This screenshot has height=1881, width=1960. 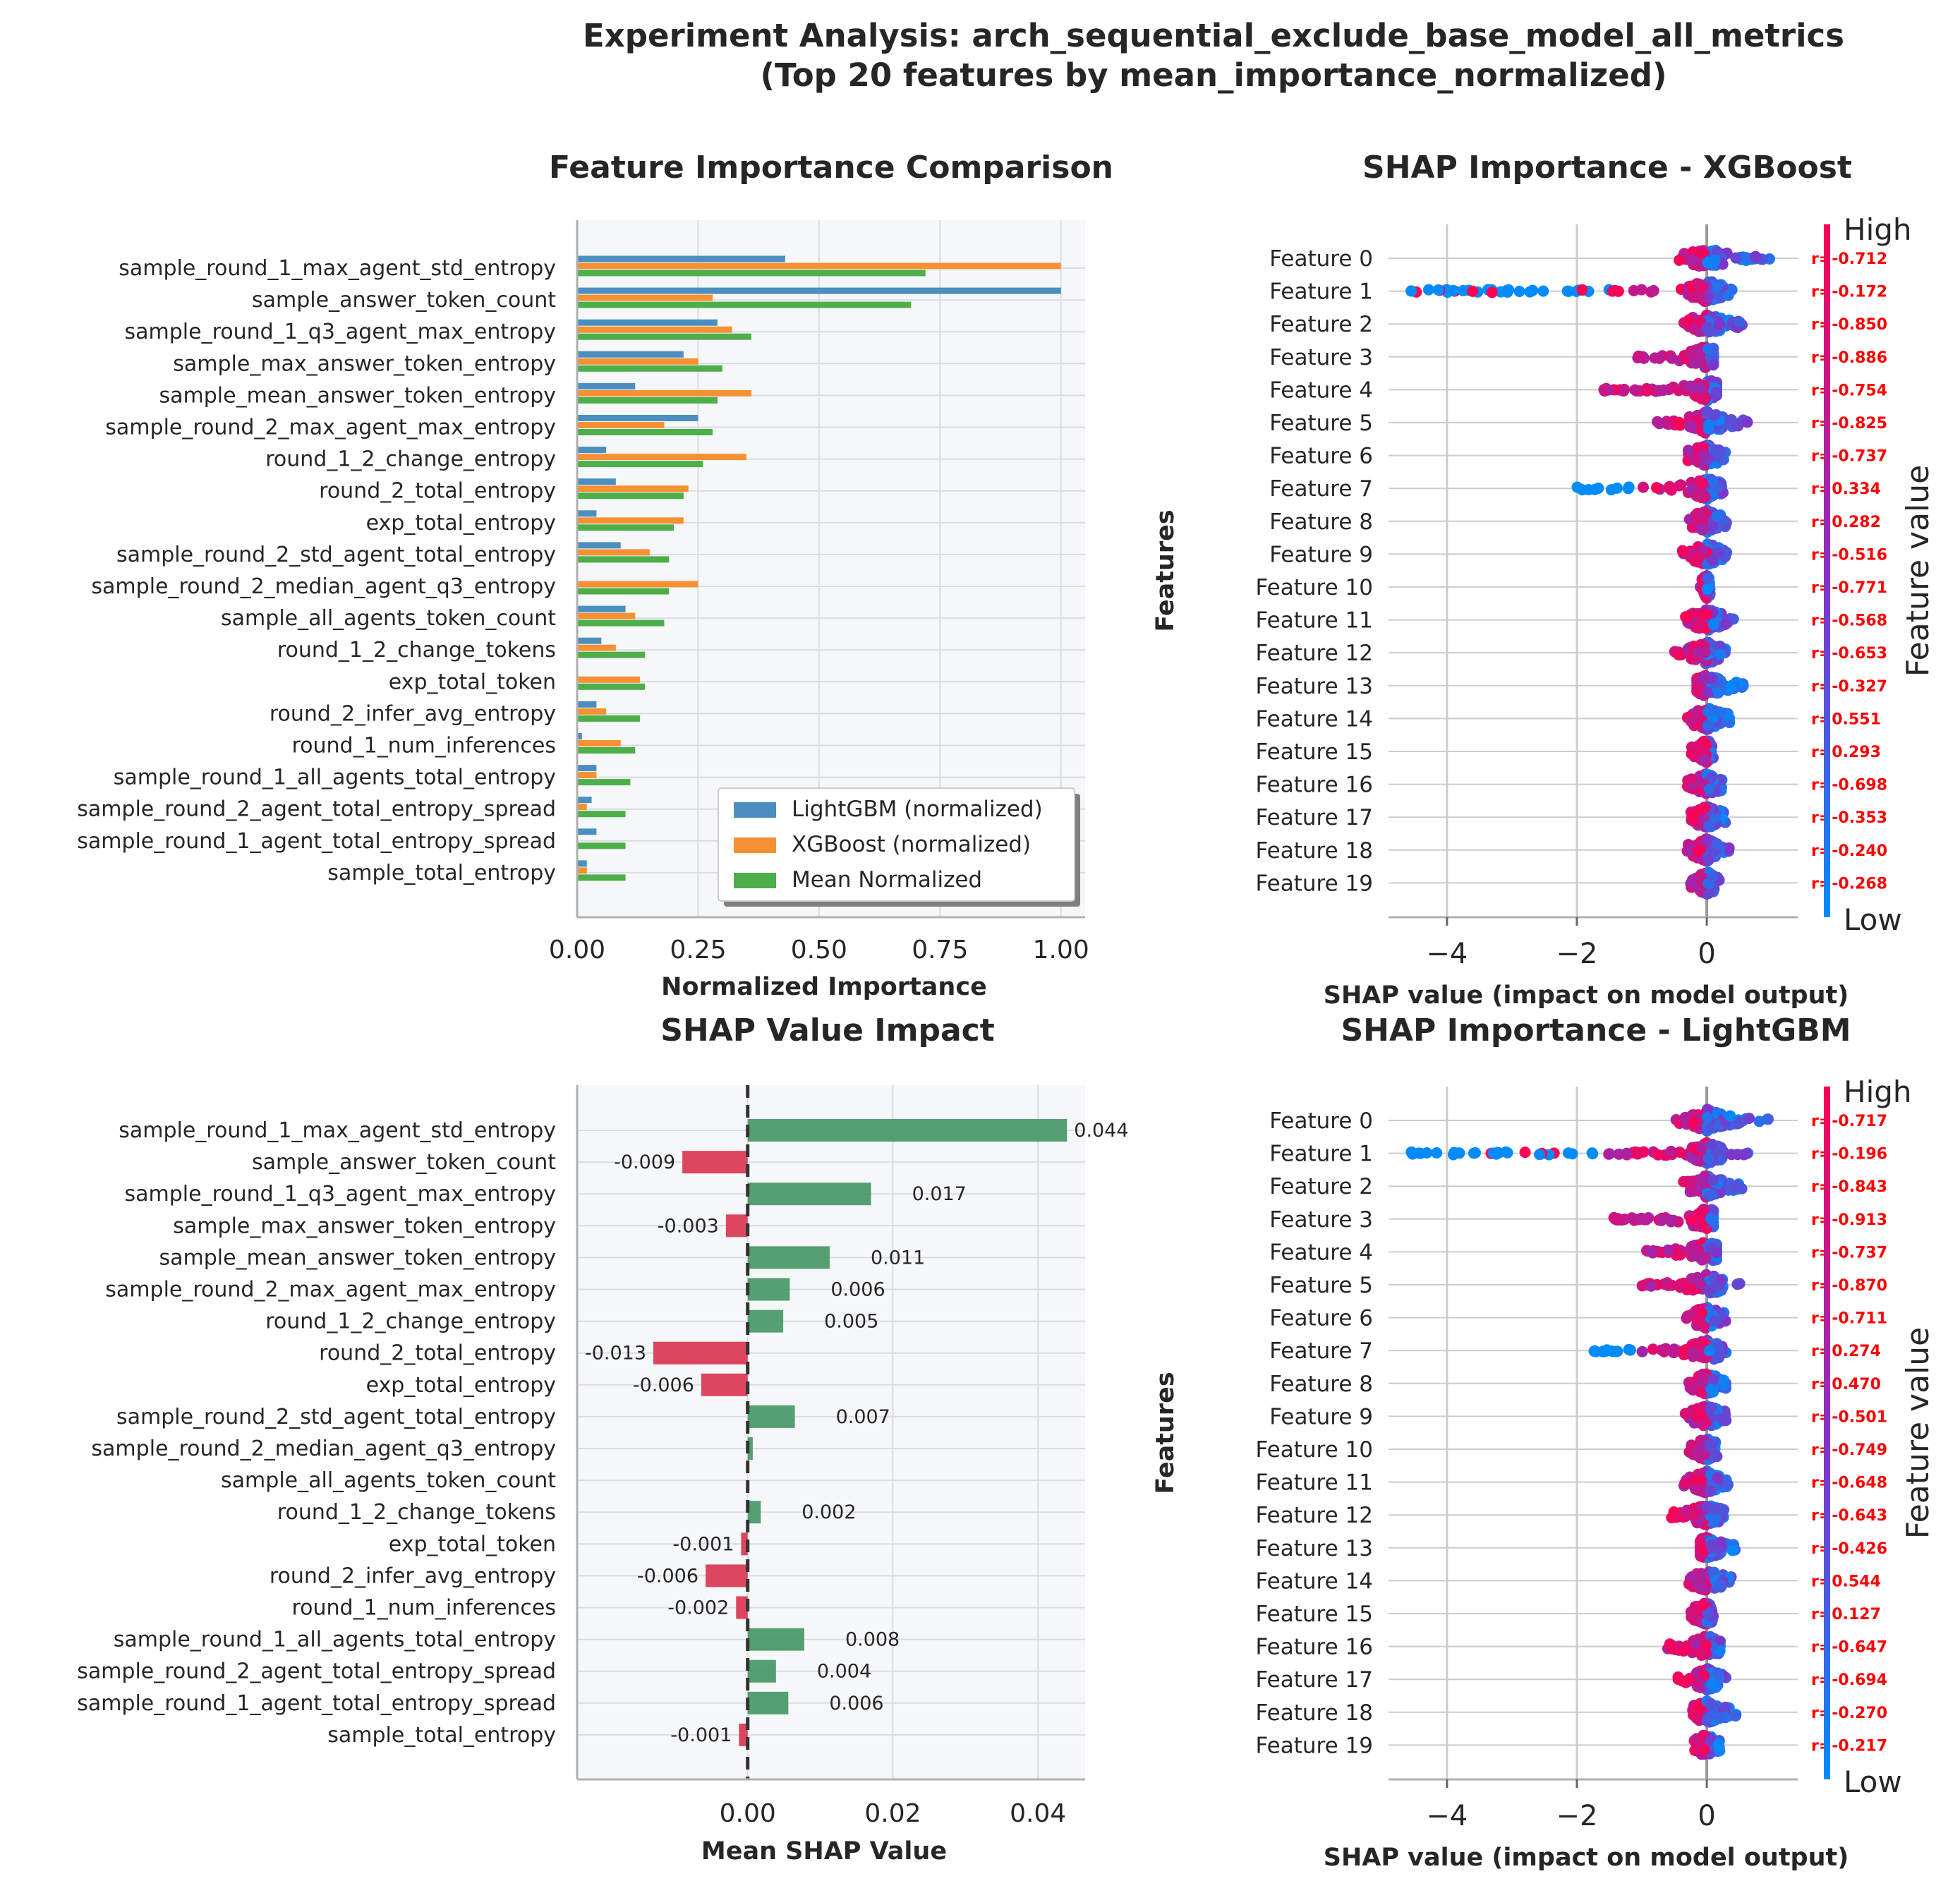 What do you see at coordinates (1849, 1319) in the screenshot?
I see `shap_lgbm-correlation-label: r=-0.711` at bounding box center [1849, 1319].